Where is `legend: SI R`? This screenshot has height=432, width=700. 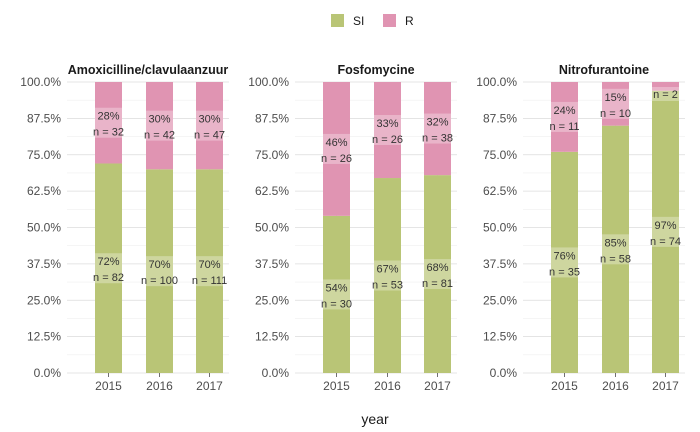 legend: SI R is located at coordinates (372, 21).